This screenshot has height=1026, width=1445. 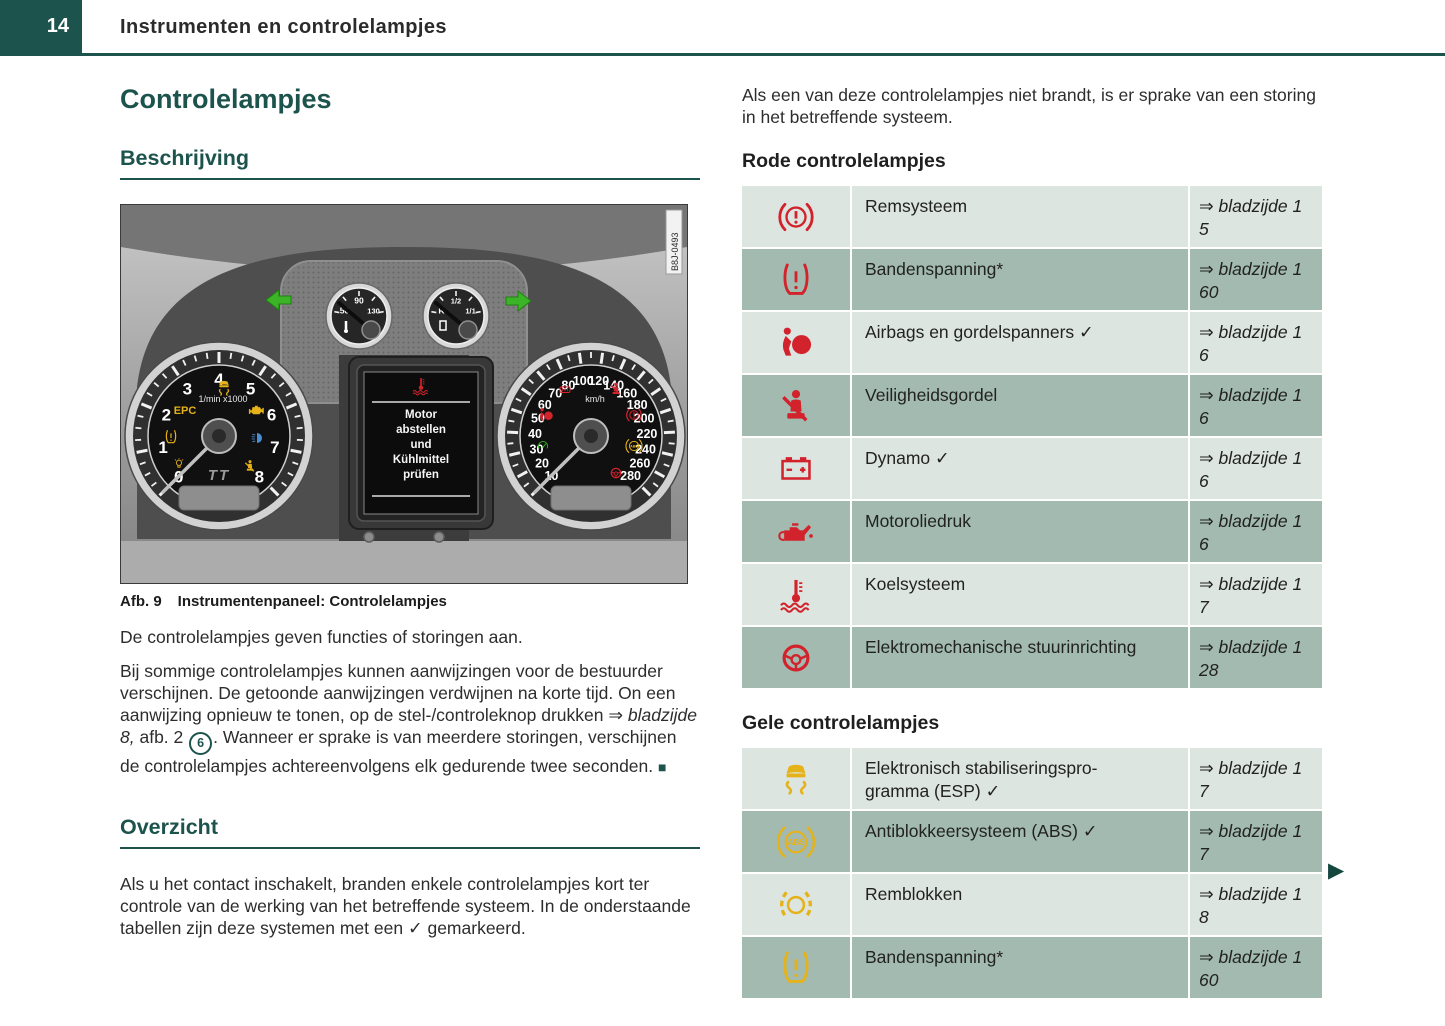 I want to click on svg-text: 240, so click(x=645, y=449).